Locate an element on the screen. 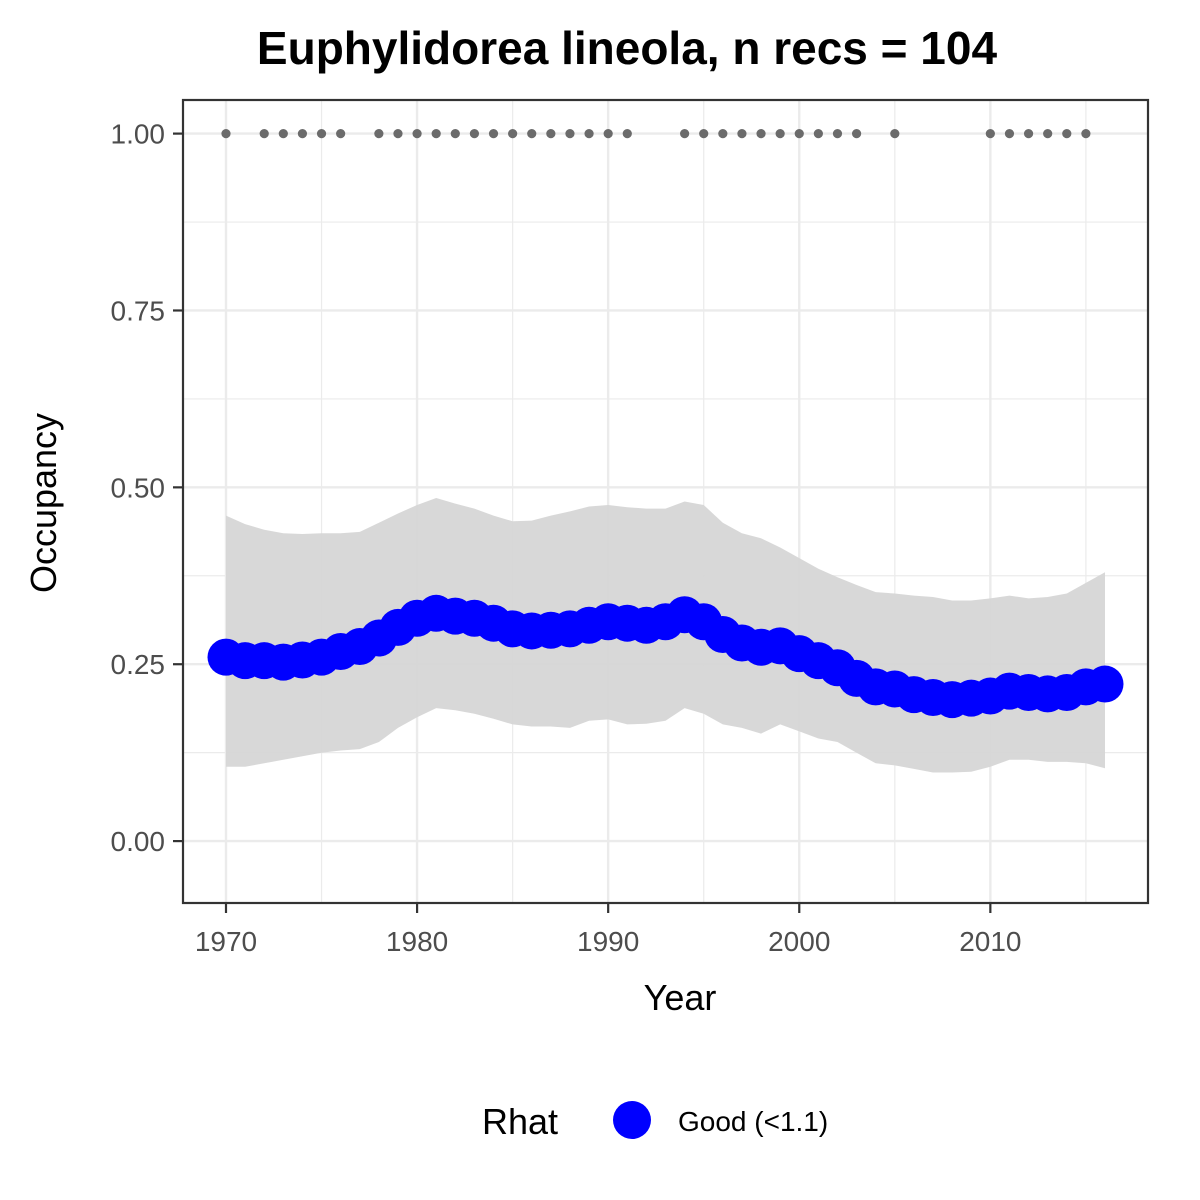 This screenshot has height=1200, width=1200. chart-title: Euphylidorea lineola, n recs = 104 is located at coordinates (627, 48).